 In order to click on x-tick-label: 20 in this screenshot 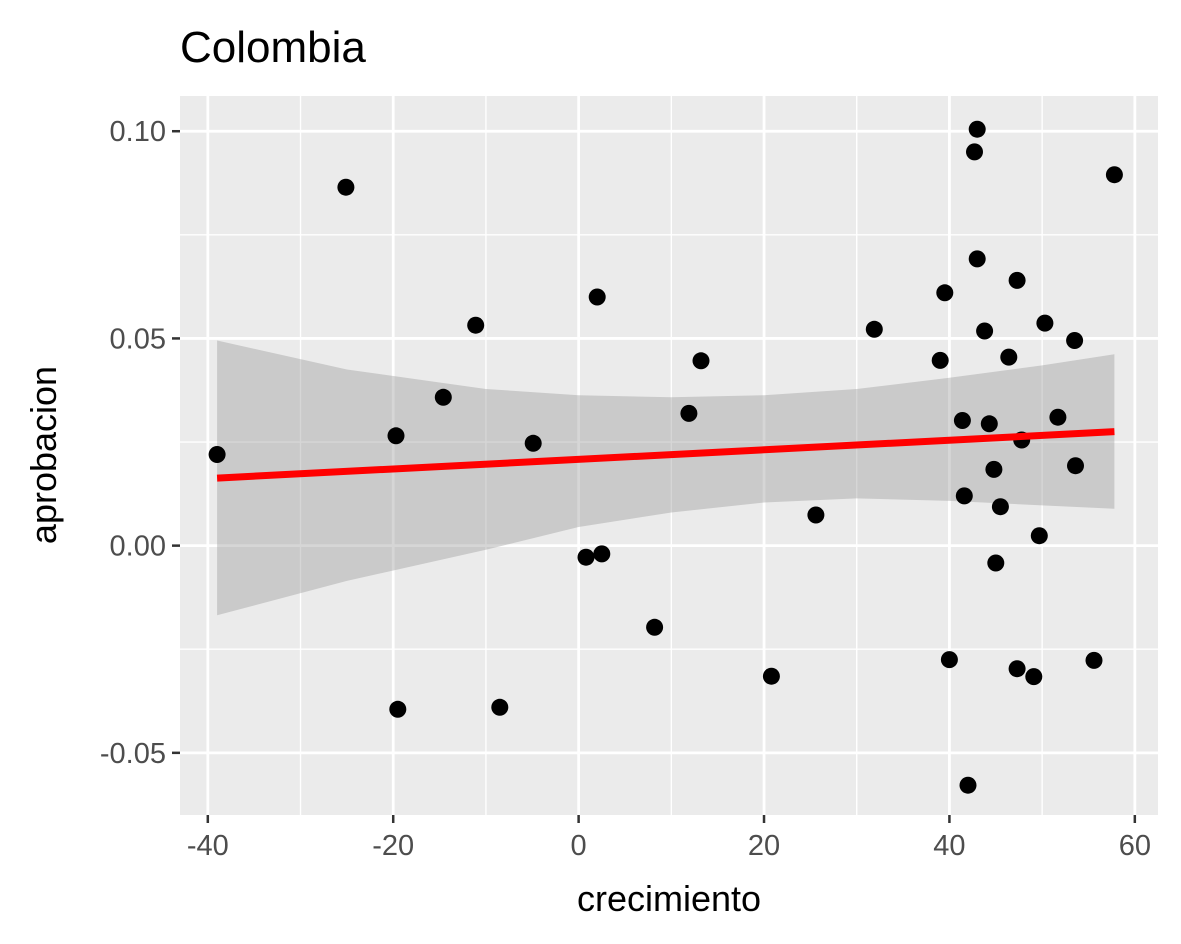, I will do `click(764, 846)`.